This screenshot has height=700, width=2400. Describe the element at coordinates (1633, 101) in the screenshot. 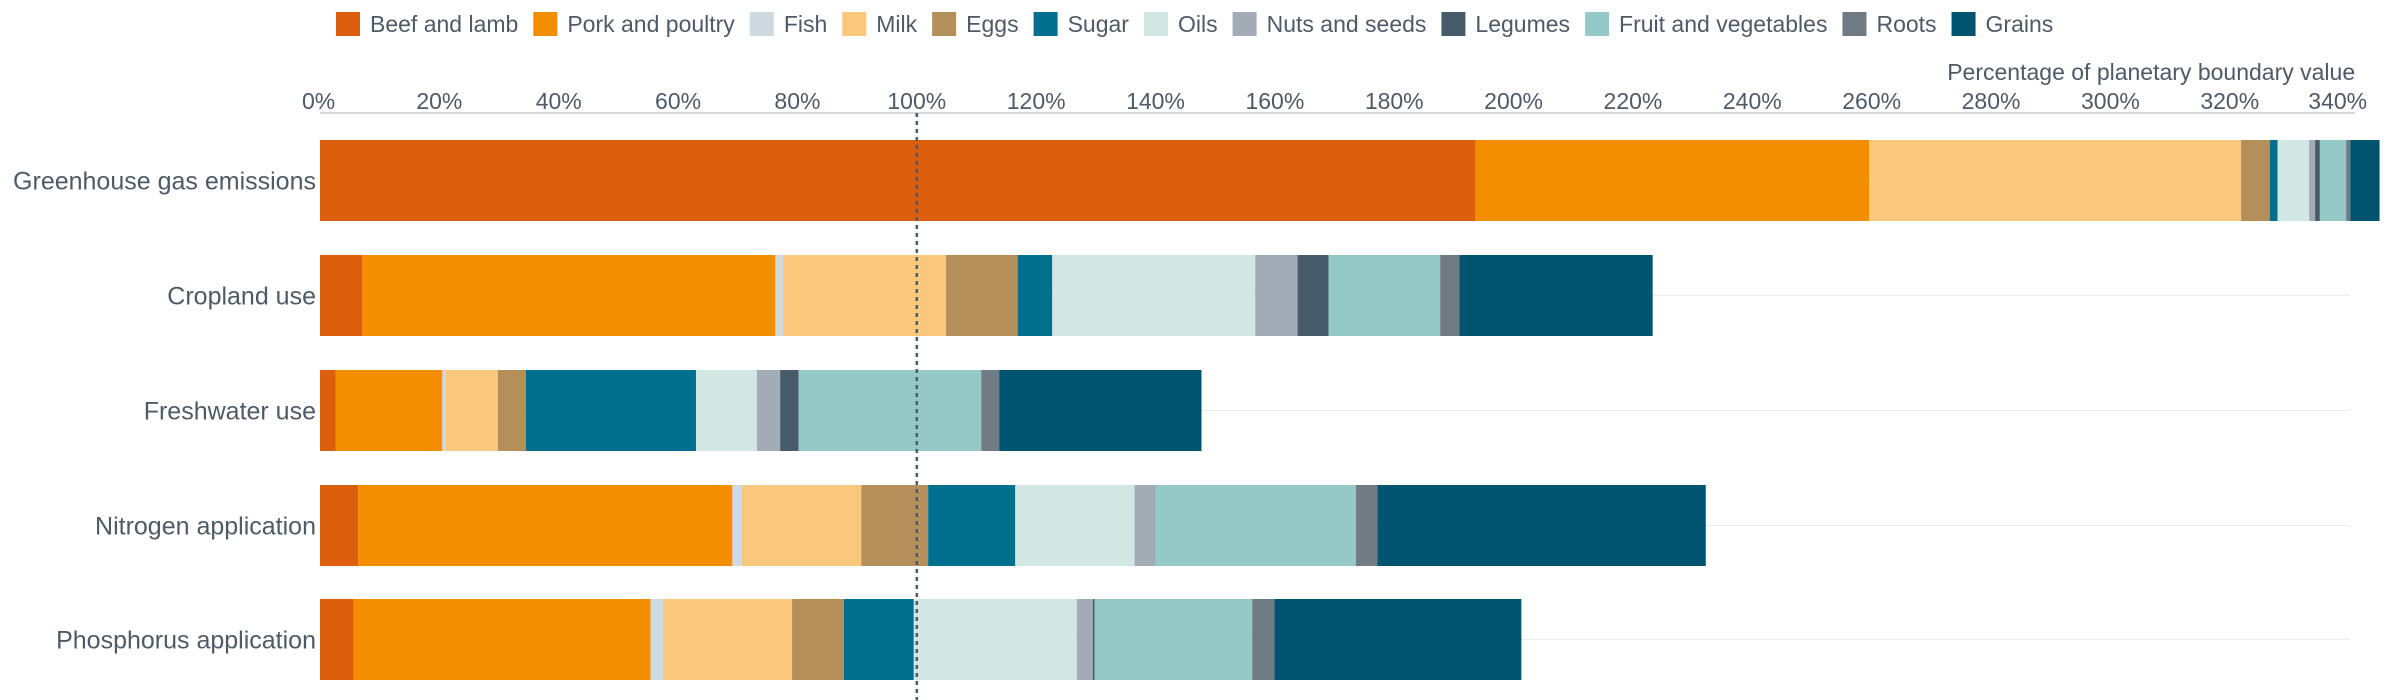

I see `x-tick-label: 220%` at that location.